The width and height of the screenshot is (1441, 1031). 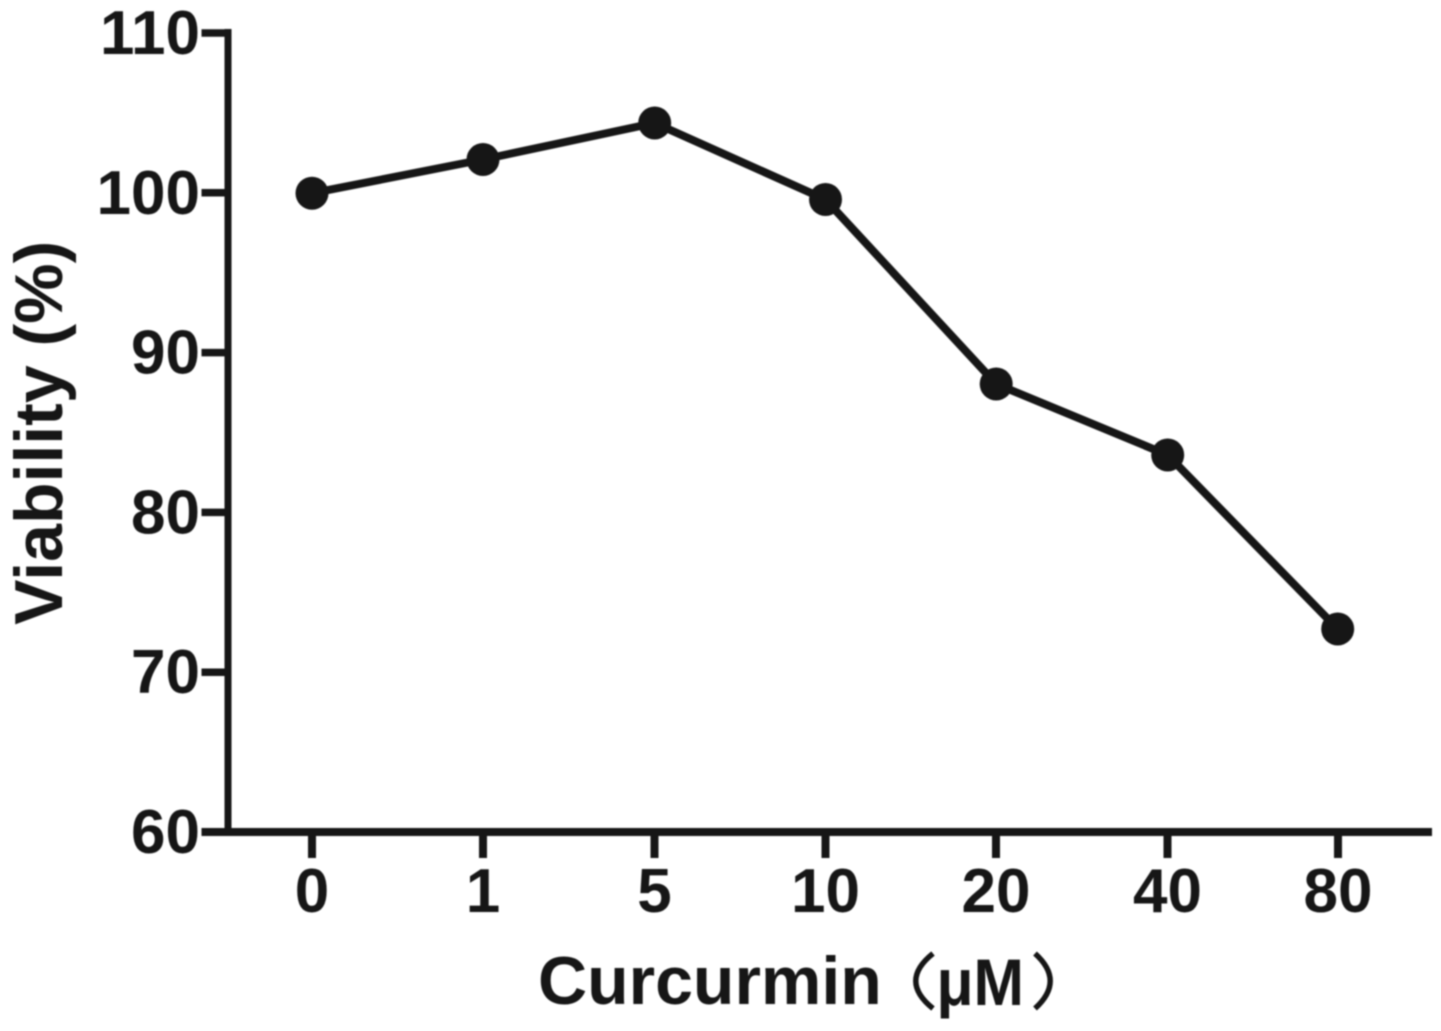 I want to click on svg-text: Curcurmin, so click(x=710, y=981).